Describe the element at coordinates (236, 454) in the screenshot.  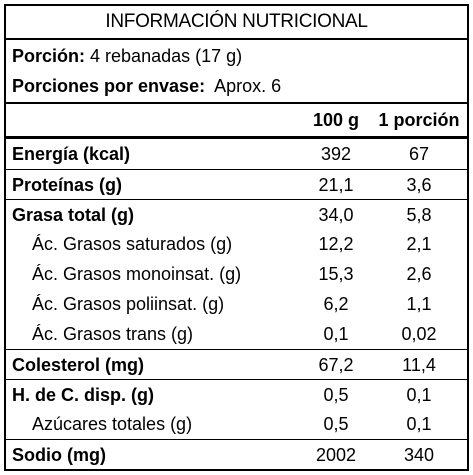
I see `table-row: Sodio (mg) 2002 340` at that location.